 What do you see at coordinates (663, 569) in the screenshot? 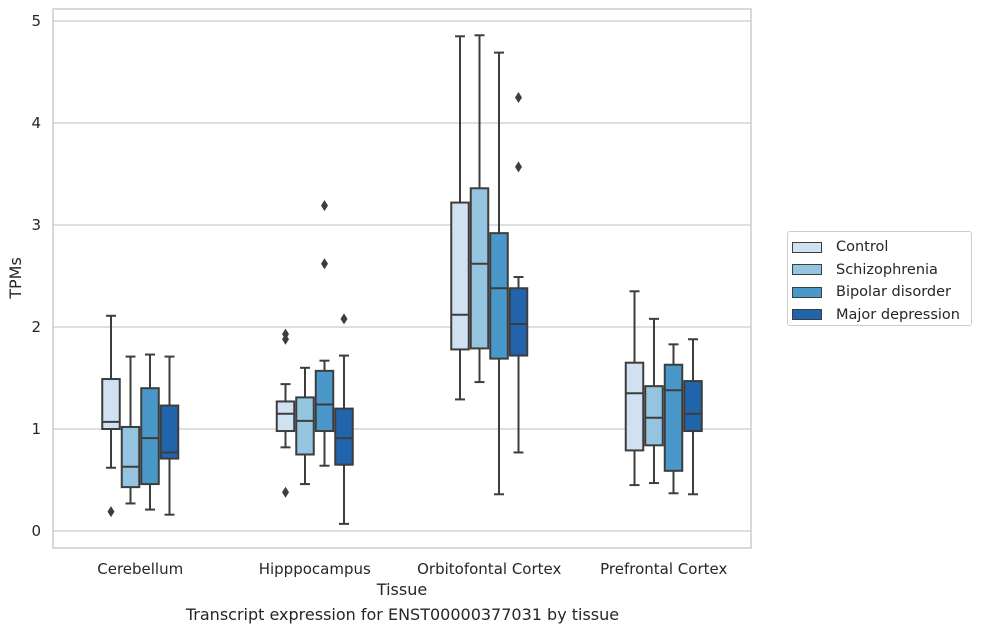
I see `x-tick-label-3: Prefrontal Cortex` at bounding box center [663, 569].